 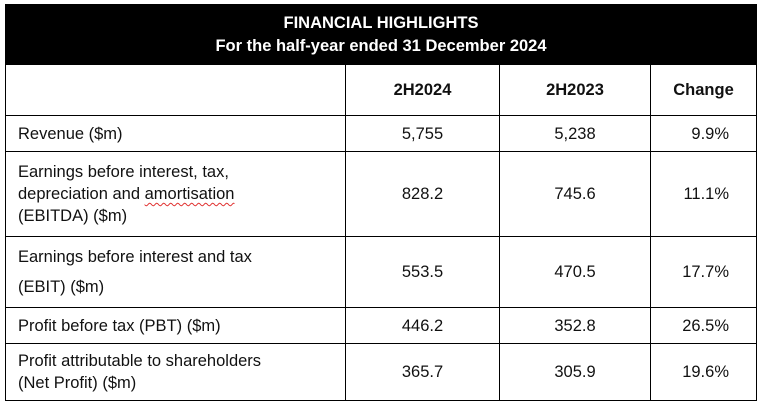 What do you see at coordinates (381, 45) in the screenshot?
I see `table-subtitle: For the half-year ended 31 December 2024` at bounding box center [381, 45].